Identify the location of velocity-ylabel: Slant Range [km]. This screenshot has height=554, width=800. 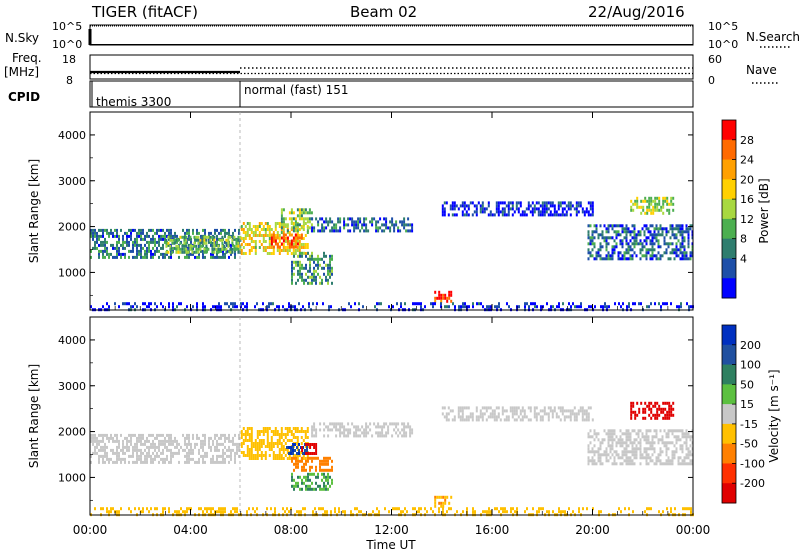
(34, 416).